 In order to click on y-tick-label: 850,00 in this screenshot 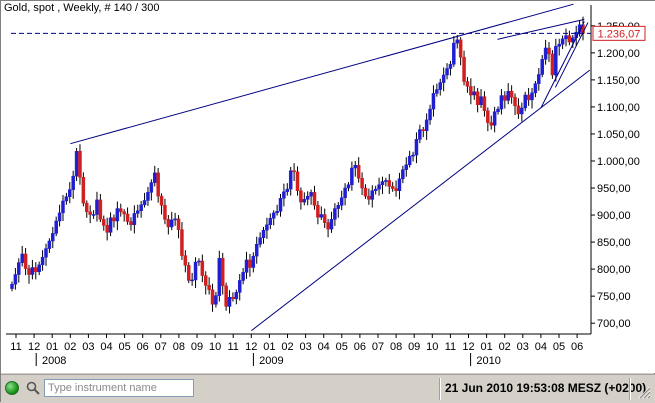, I will do `click(614, 243)`.